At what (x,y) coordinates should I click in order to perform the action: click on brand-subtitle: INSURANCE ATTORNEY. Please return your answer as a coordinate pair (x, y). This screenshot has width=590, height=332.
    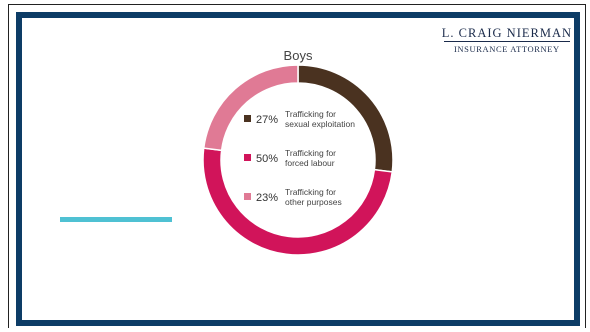
    Looking at the image, I should click on (506, 49).